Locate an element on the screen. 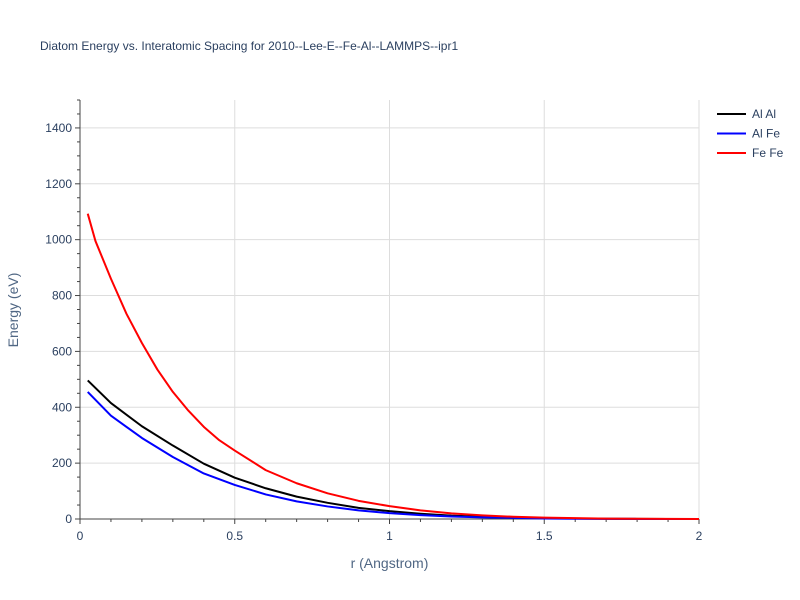  x-tick-label: 1 is located at coordinates (389, 536).